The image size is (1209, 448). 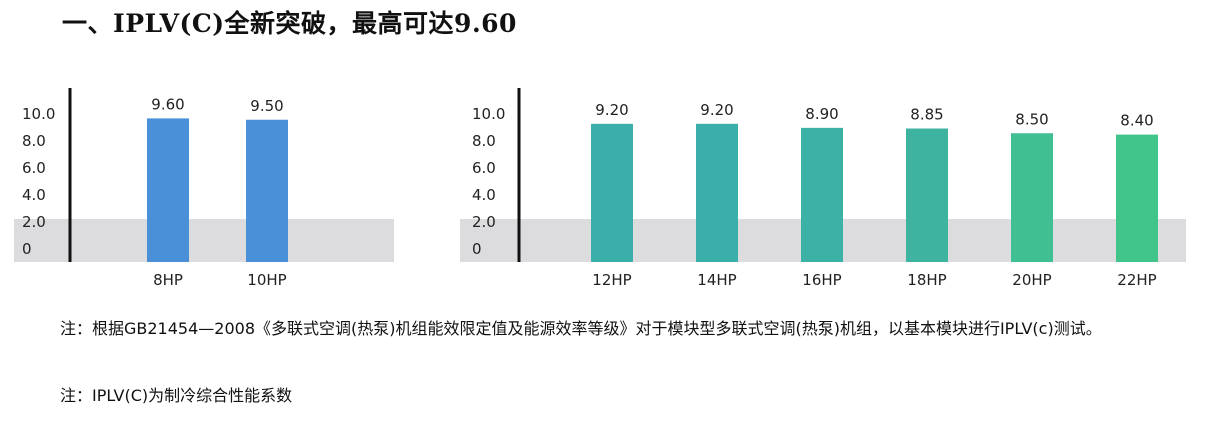 What do you see at coordinates (266, 280) in the screenshot?
I see `x-category-label: 10HP` at bounding box center [266, 280].